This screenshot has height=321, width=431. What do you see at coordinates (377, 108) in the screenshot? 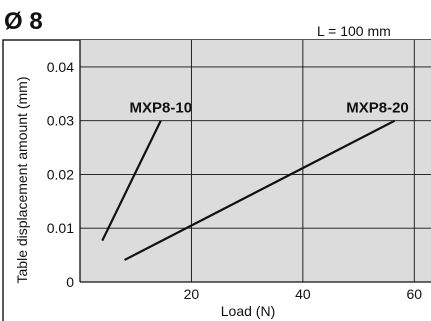
I see `series-label-mxp8-20: MXP8-20` at bounding box center [377, 108].